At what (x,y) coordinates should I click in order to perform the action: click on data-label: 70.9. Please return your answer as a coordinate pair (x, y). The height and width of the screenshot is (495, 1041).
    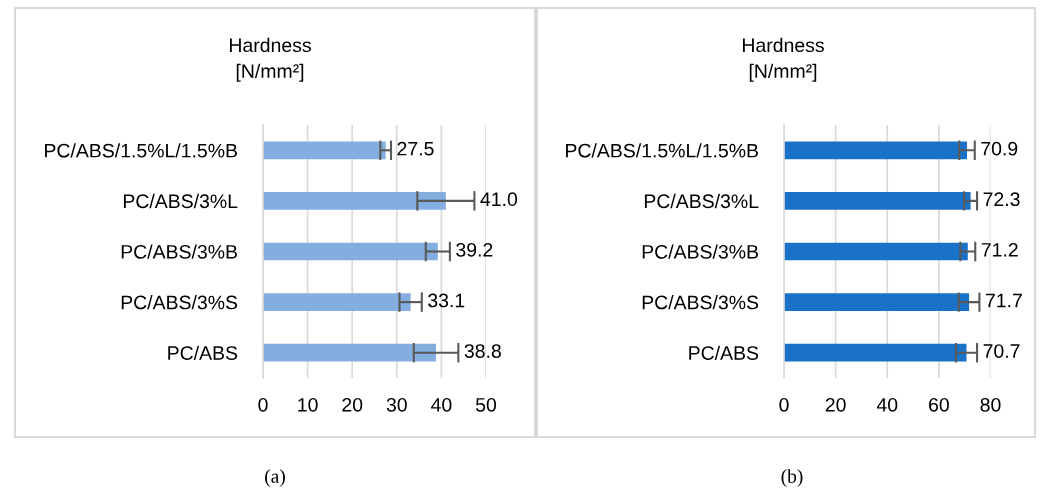
    Looking at the image, I should click on (999, 148).